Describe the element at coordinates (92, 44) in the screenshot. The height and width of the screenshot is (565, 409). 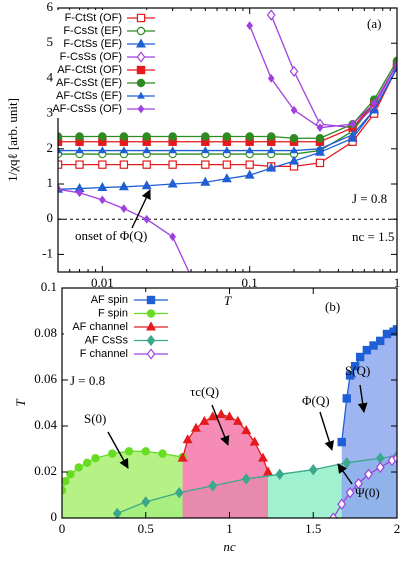
I see `legend-label: F-CtSs (EF)` at that location.